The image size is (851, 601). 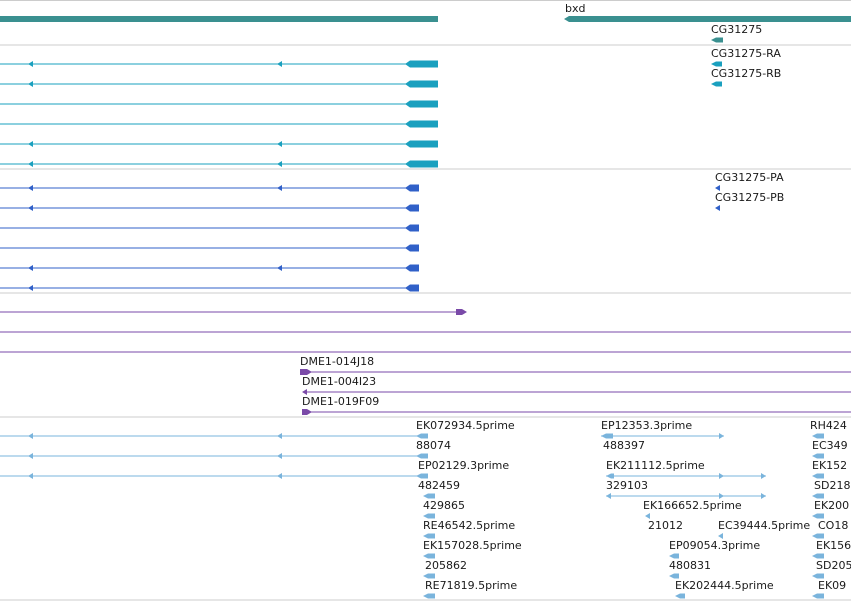 What do you see at coordinates (746, 73) in the screenshot?
I see `mrna-label-rb: CG31275-RB` at bounding box center [746, 73].